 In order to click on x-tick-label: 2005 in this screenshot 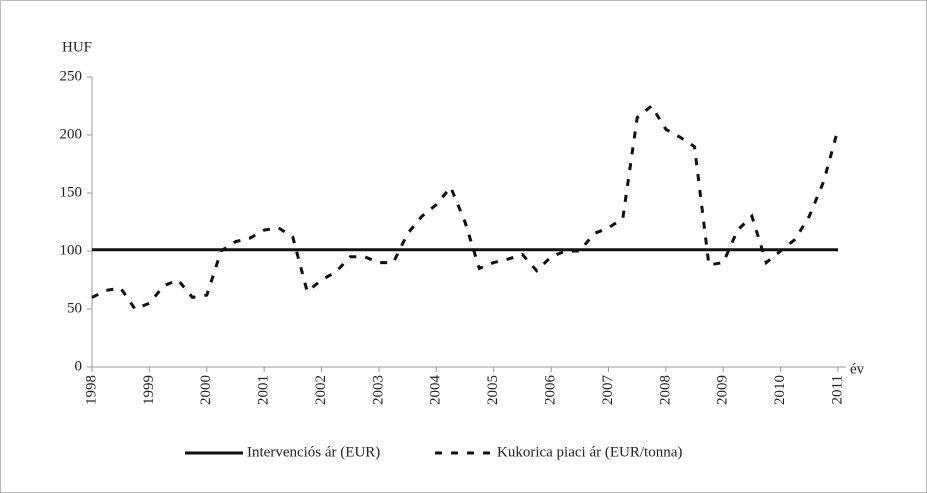, I will do `click(493, 390)`.